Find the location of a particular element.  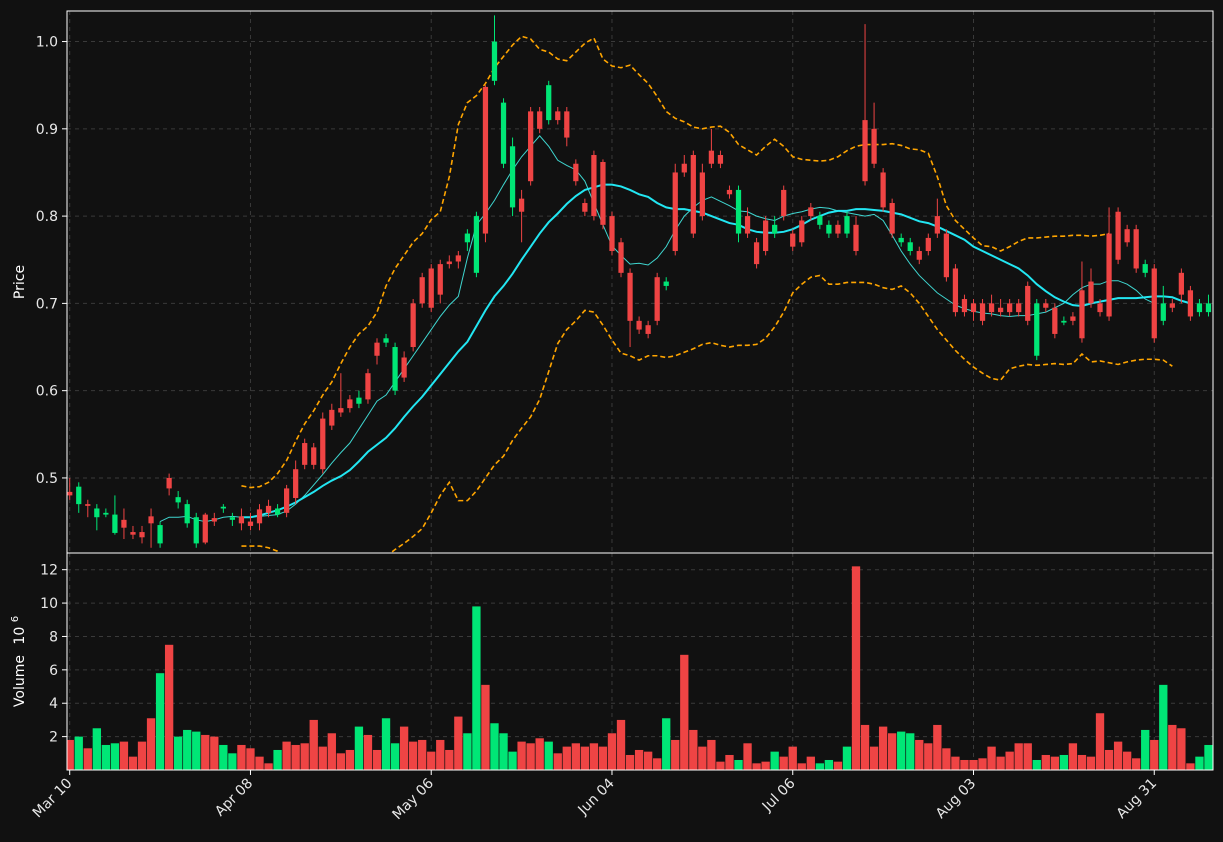

volume-tick-label: 4 is located at coordinates (53, 704).